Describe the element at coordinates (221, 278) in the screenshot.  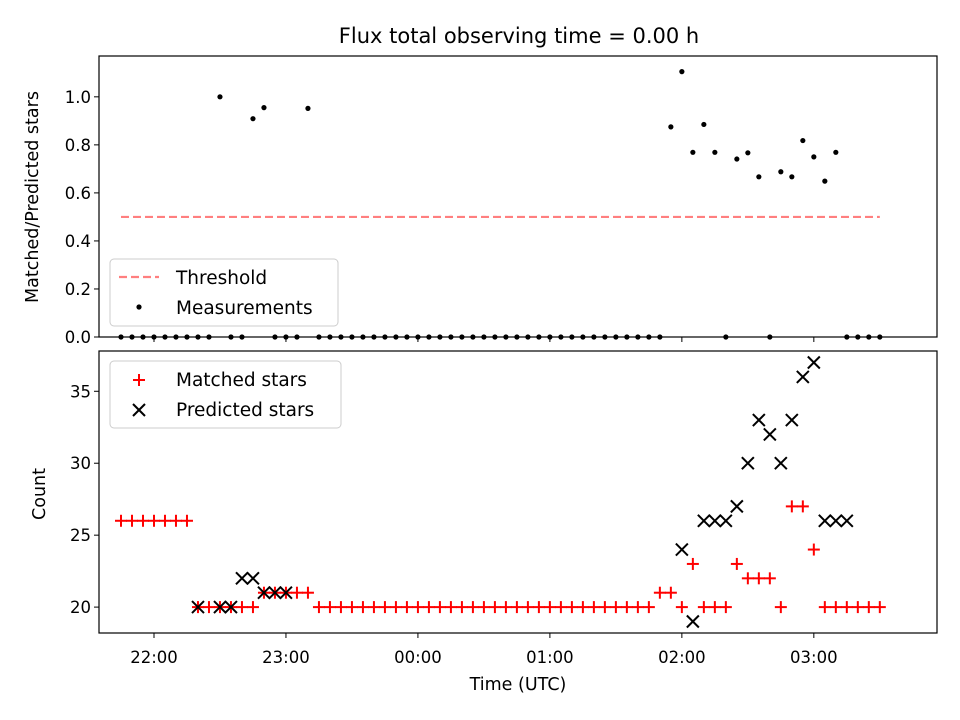
I see `threshold-legend-label: Threshold` at that location.